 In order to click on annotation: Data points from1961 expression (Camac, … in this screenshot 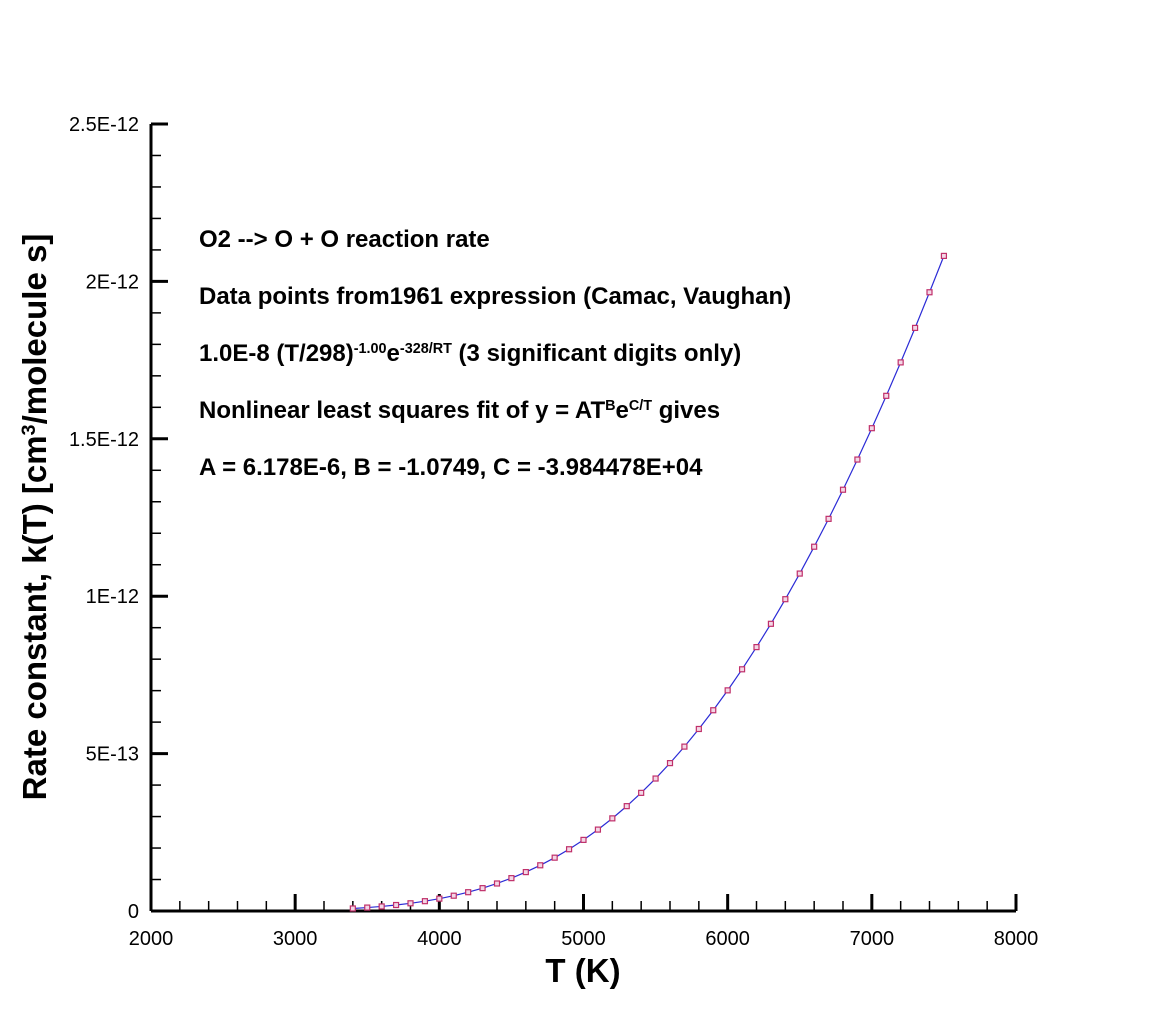, I will do `click(495, 296)`.